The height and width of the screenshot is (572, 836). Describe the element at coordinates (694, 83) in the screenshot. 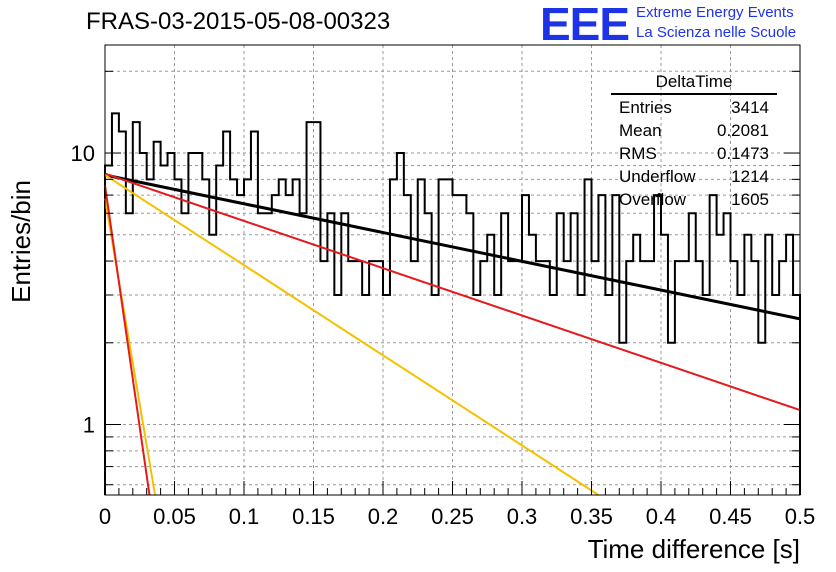

I see `stats-name: DeltaTime` at that location.